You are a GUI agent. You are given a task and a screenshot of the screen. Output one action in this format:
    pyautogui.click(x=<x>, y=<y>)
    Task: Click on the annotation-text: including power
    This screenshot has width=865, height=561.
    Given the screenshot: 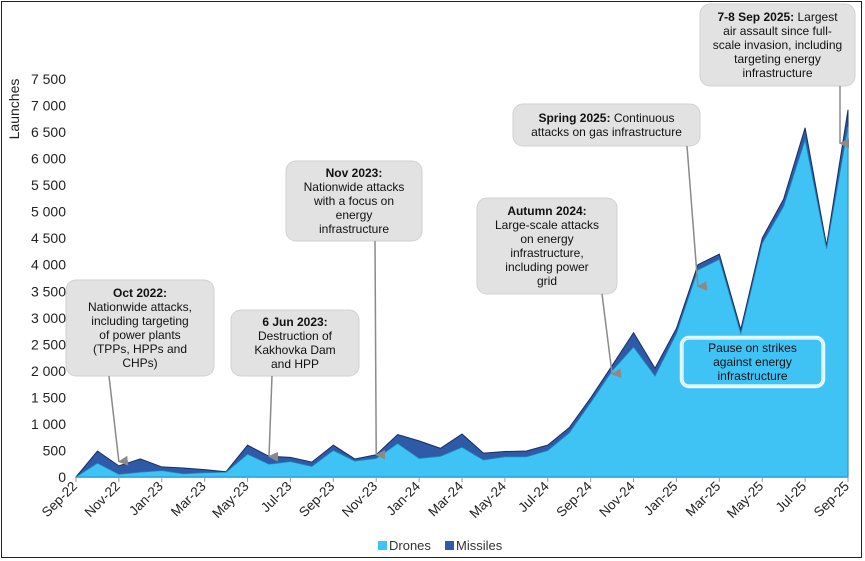 What is the action you would take?
    pyautogui.click(x=546, y=267)
    